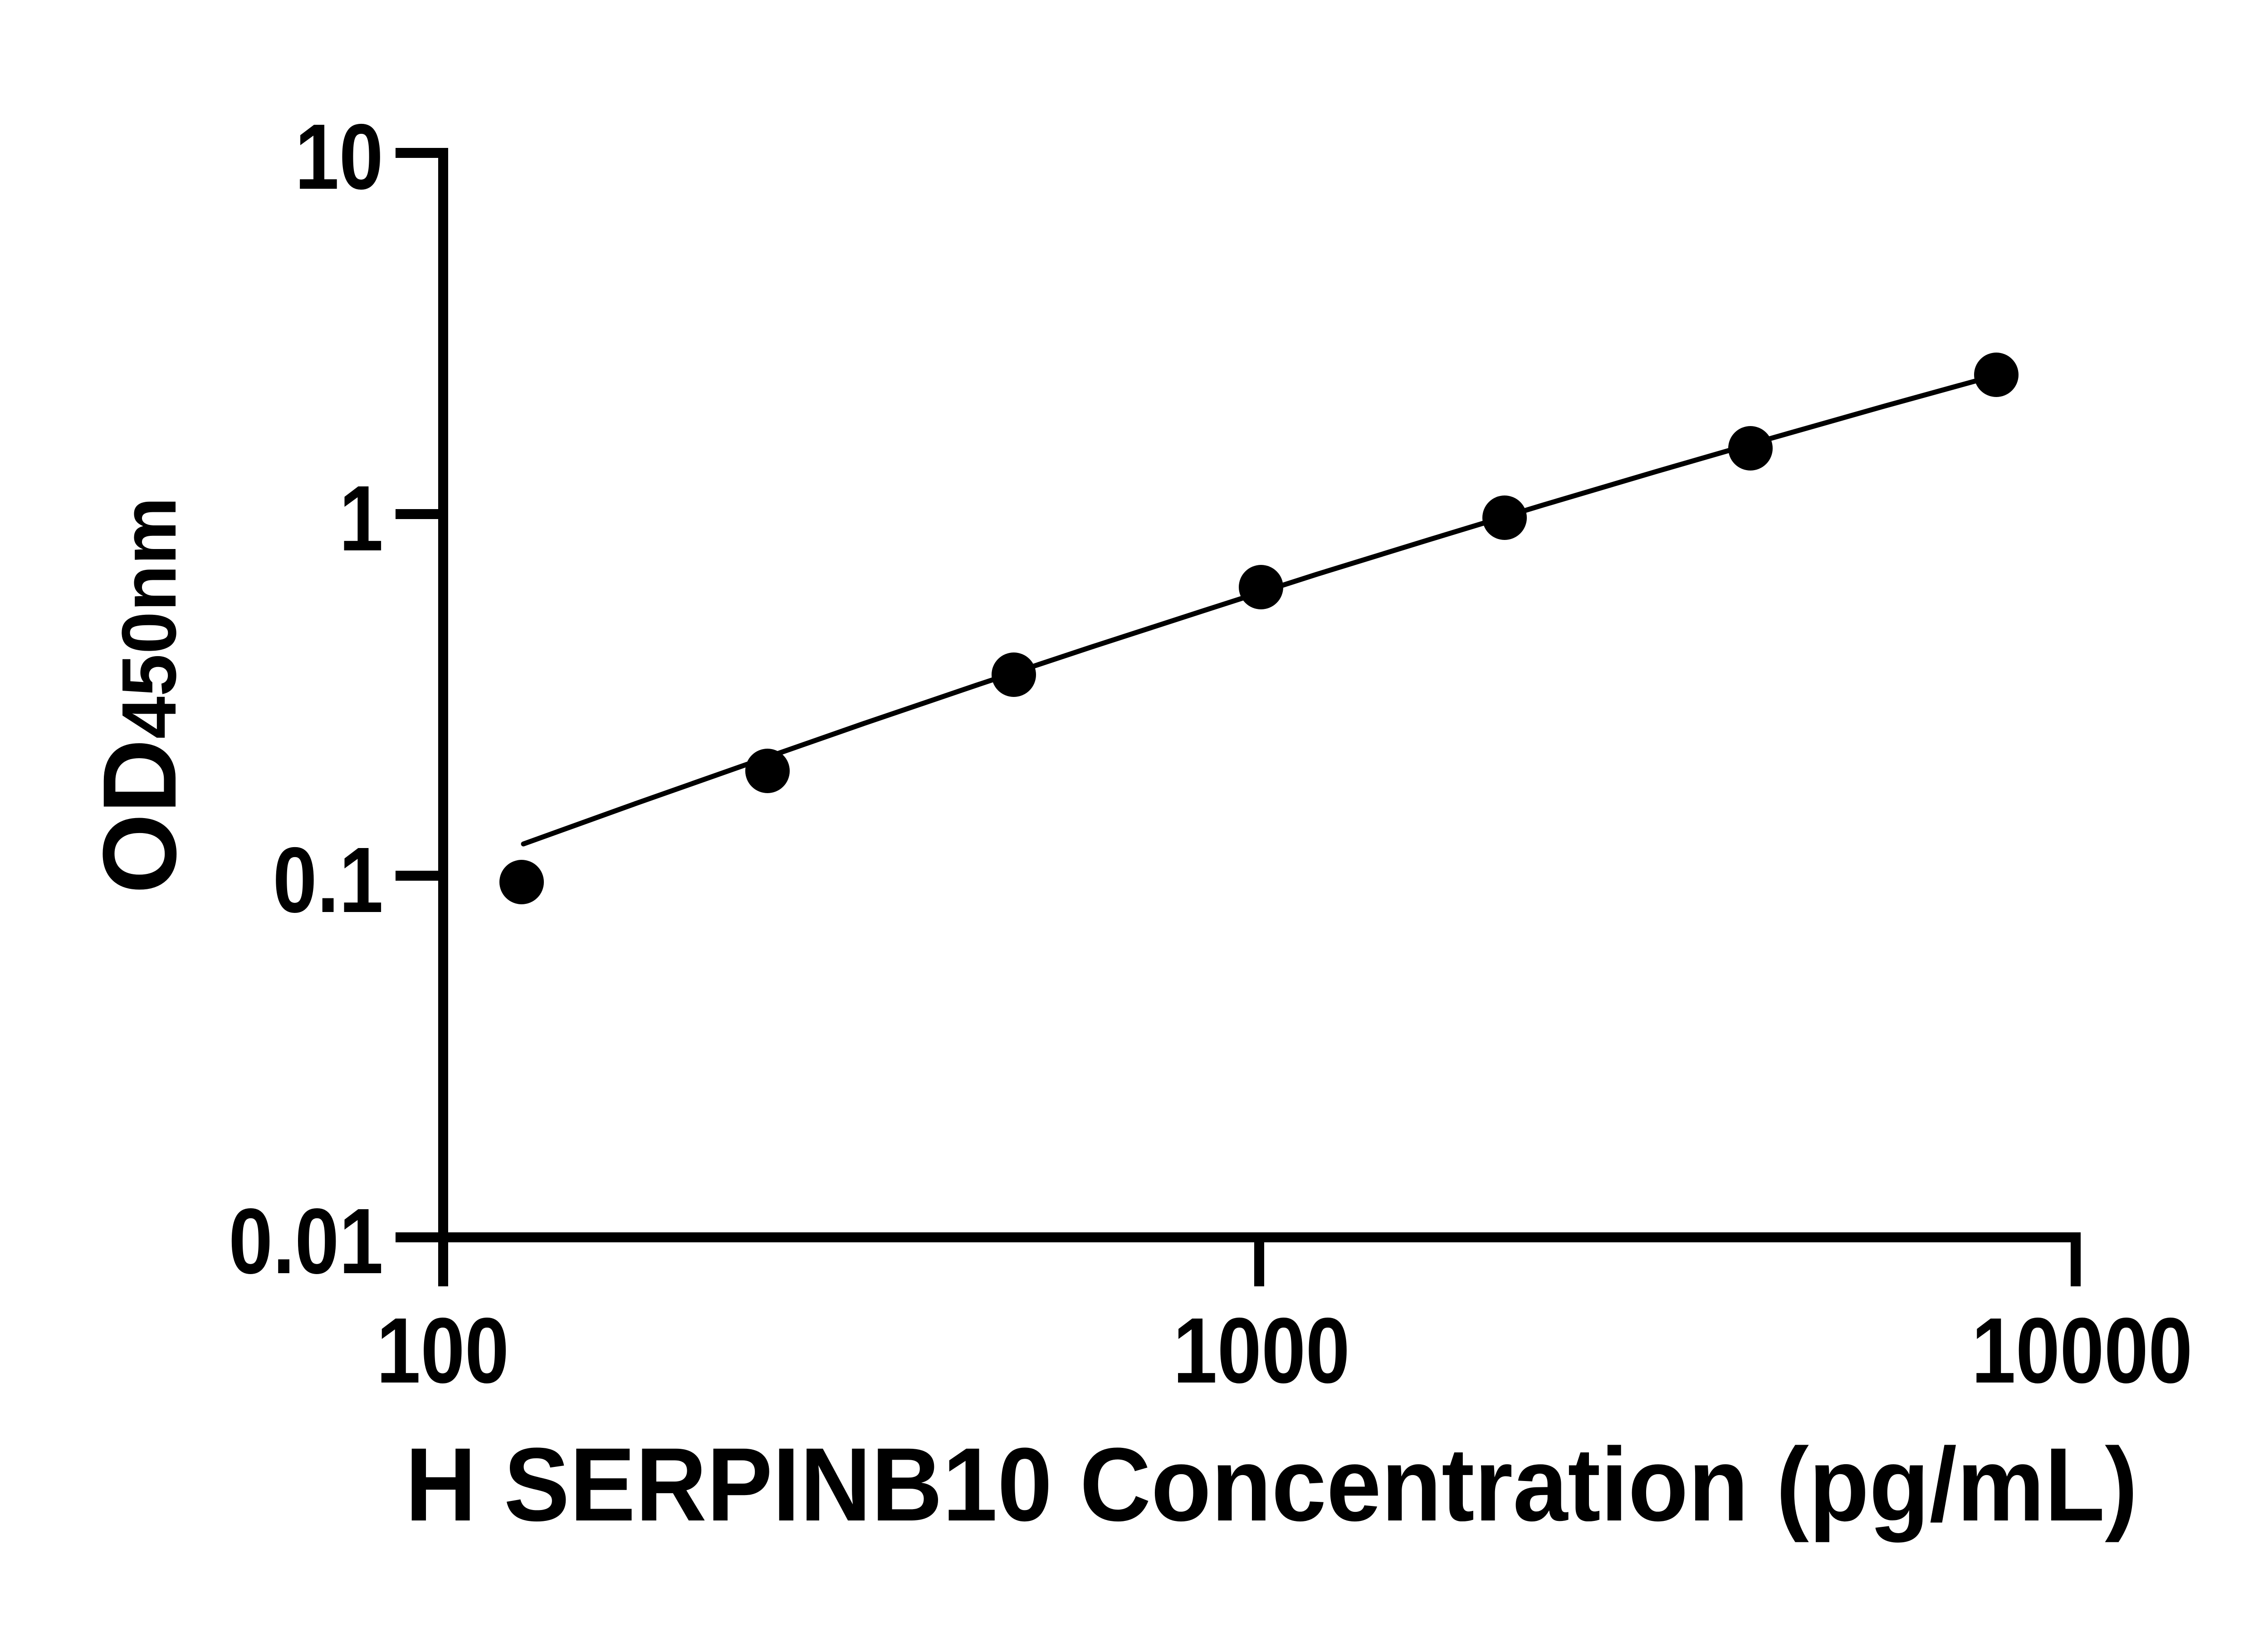  What do you see at coordinates (328, 880) in the screenshot?
I see `svg-text: 0.1` at bounding box center [328, 880].